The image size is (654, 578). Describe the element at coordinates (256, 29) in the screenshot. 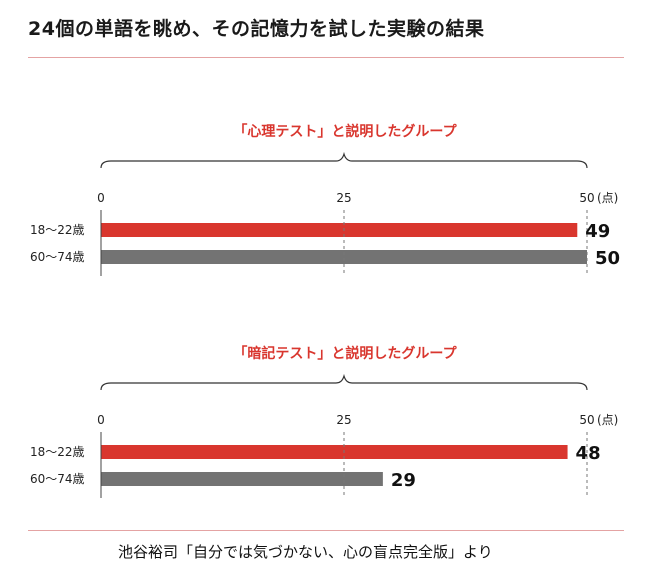

I see `page-title: 24個の単語を眺め、その記憶力を試した実験の結果` at that location.